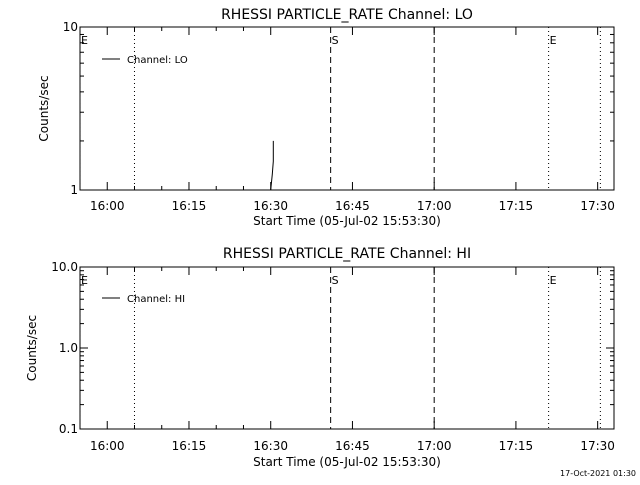 The width and height of the screenshot is (640, 485). I want to click on y-tick-label: 10, so click(70, 27).